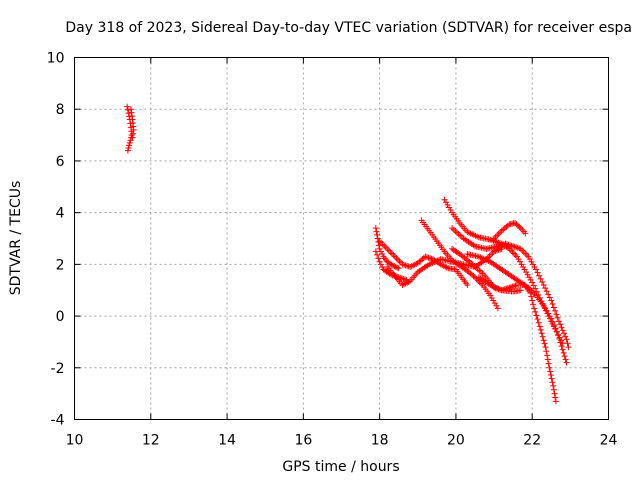 The height and width of the screenshot is (480, 640). I want to click on y-tick-label: 8, so click(60, 110).